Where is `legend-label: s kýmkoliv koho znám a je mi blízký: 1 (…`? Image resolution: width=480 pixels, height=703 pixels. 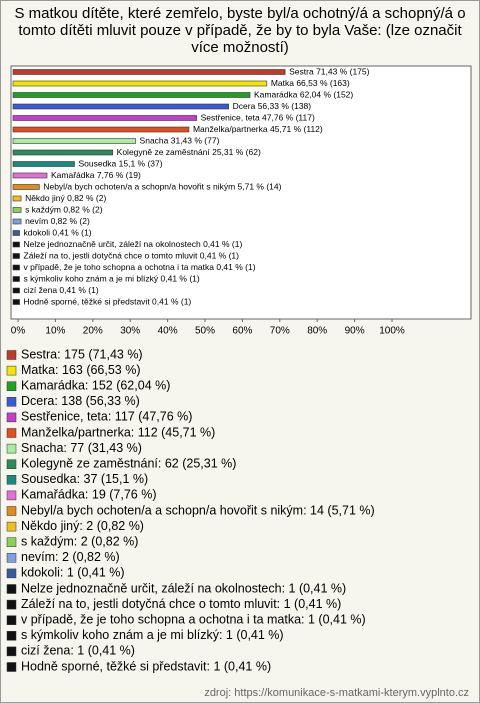
legend-label: s kýmkoliv koho znám a je mi blízký: 1 (… is located at coordinates (152, 635).